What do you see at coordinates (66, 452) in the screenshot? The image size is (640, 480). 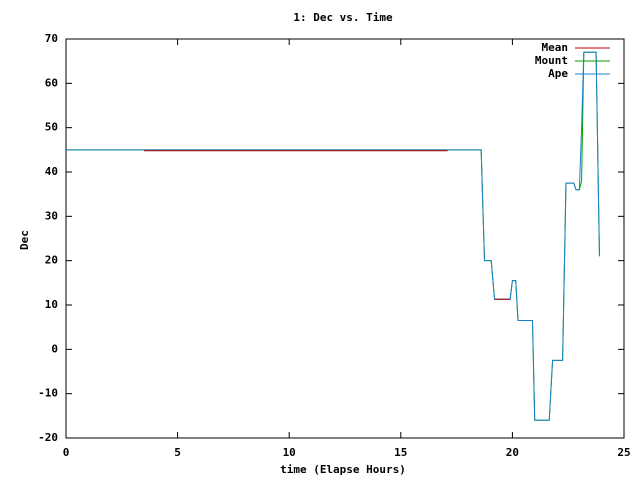 I see `x-tick-label: 0` at bounding box center [66, 452].